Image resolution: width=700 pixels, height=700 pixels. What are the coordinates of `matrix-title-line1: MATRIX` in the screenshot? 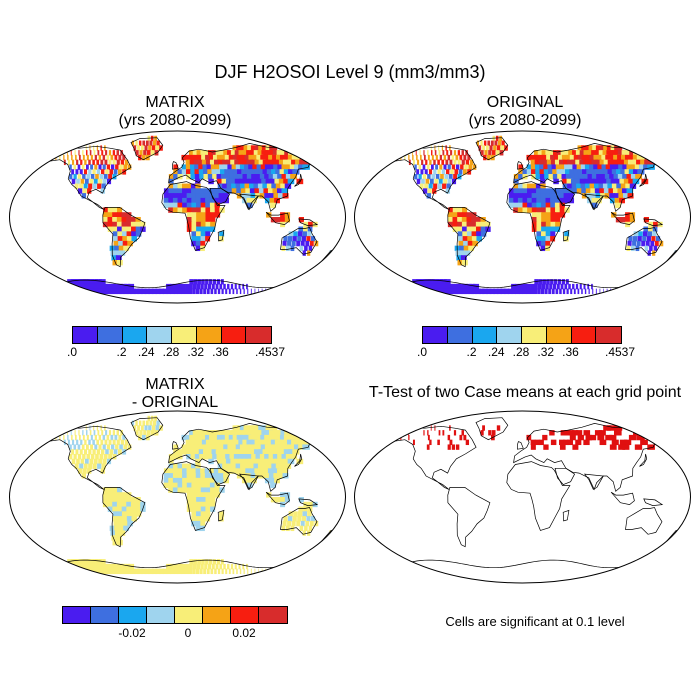 It's located at (175, 102).